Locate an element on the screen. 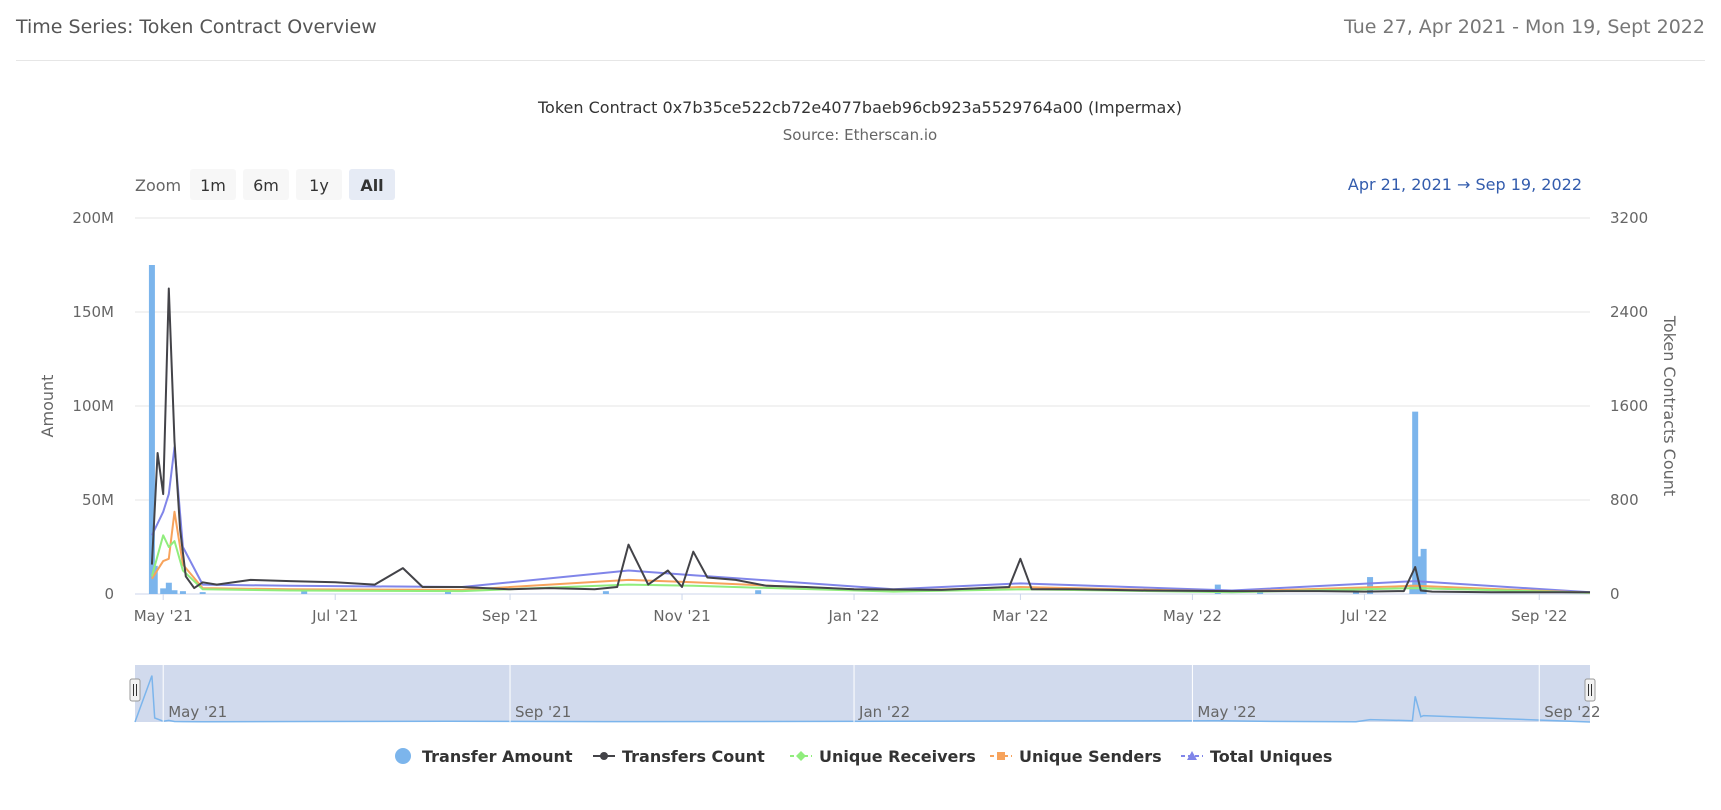 This screenshot has width=1721, height=810. chart-subtitle: Source: Etherscan.io is located at coordinates (860, 135).